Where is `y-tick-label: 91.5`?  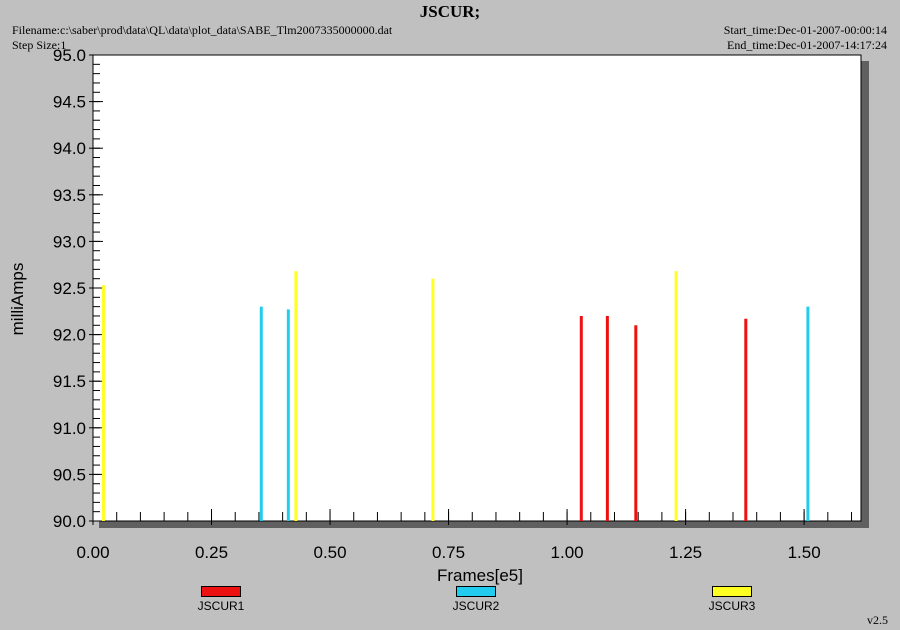 y-tick-label: 91.5 is located at coordinates (69, 381).